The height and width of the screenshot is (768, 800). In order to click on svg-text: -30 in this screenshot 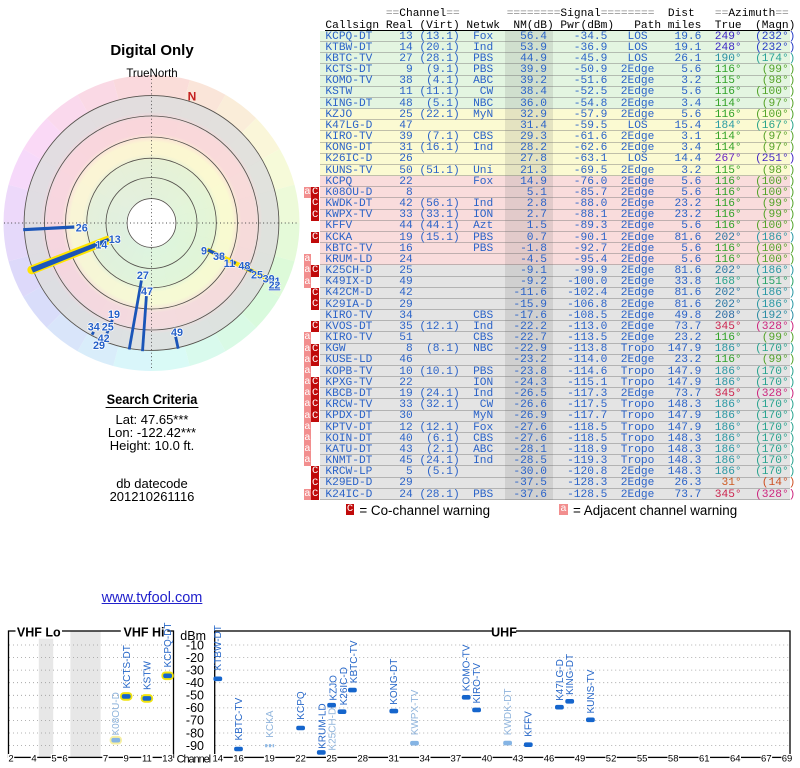, I will do `click(195, 670)`.